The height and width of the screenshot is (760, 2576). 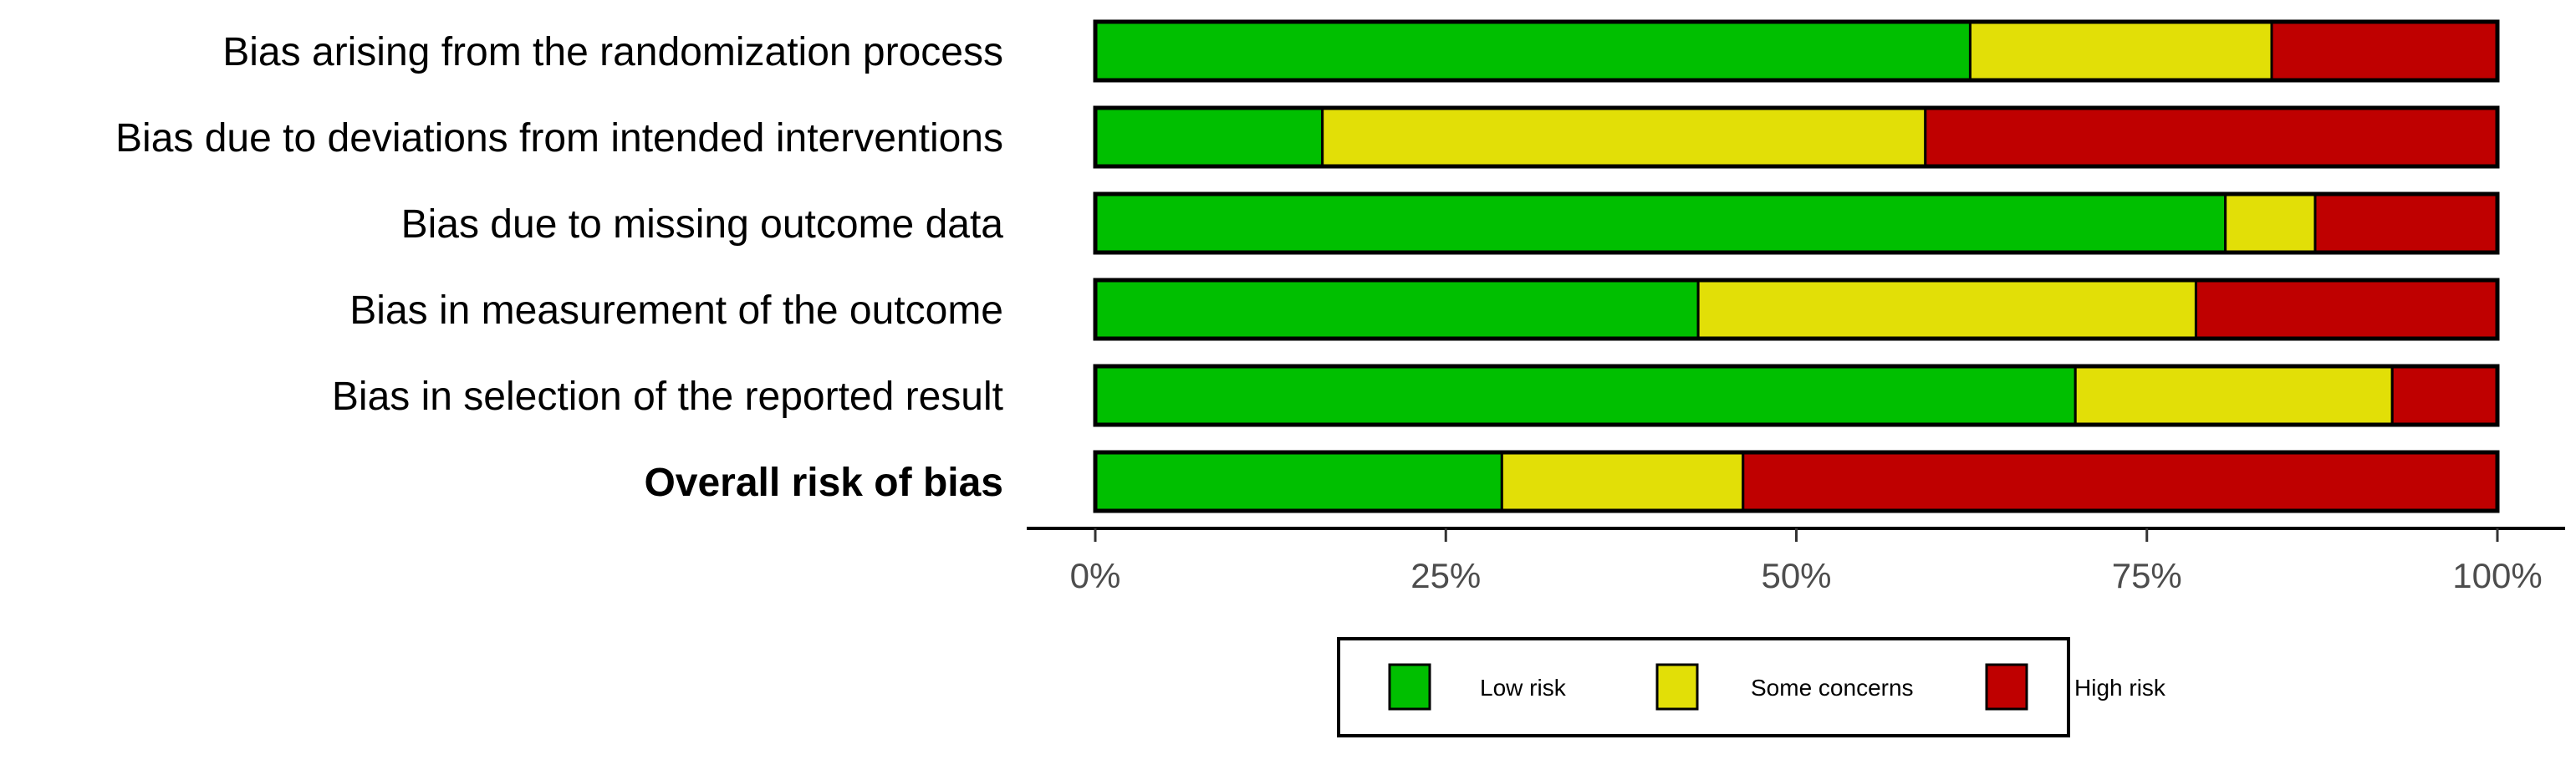 I want to click on legend-item-high-risk: High risk, so click(x=2075, y=687).